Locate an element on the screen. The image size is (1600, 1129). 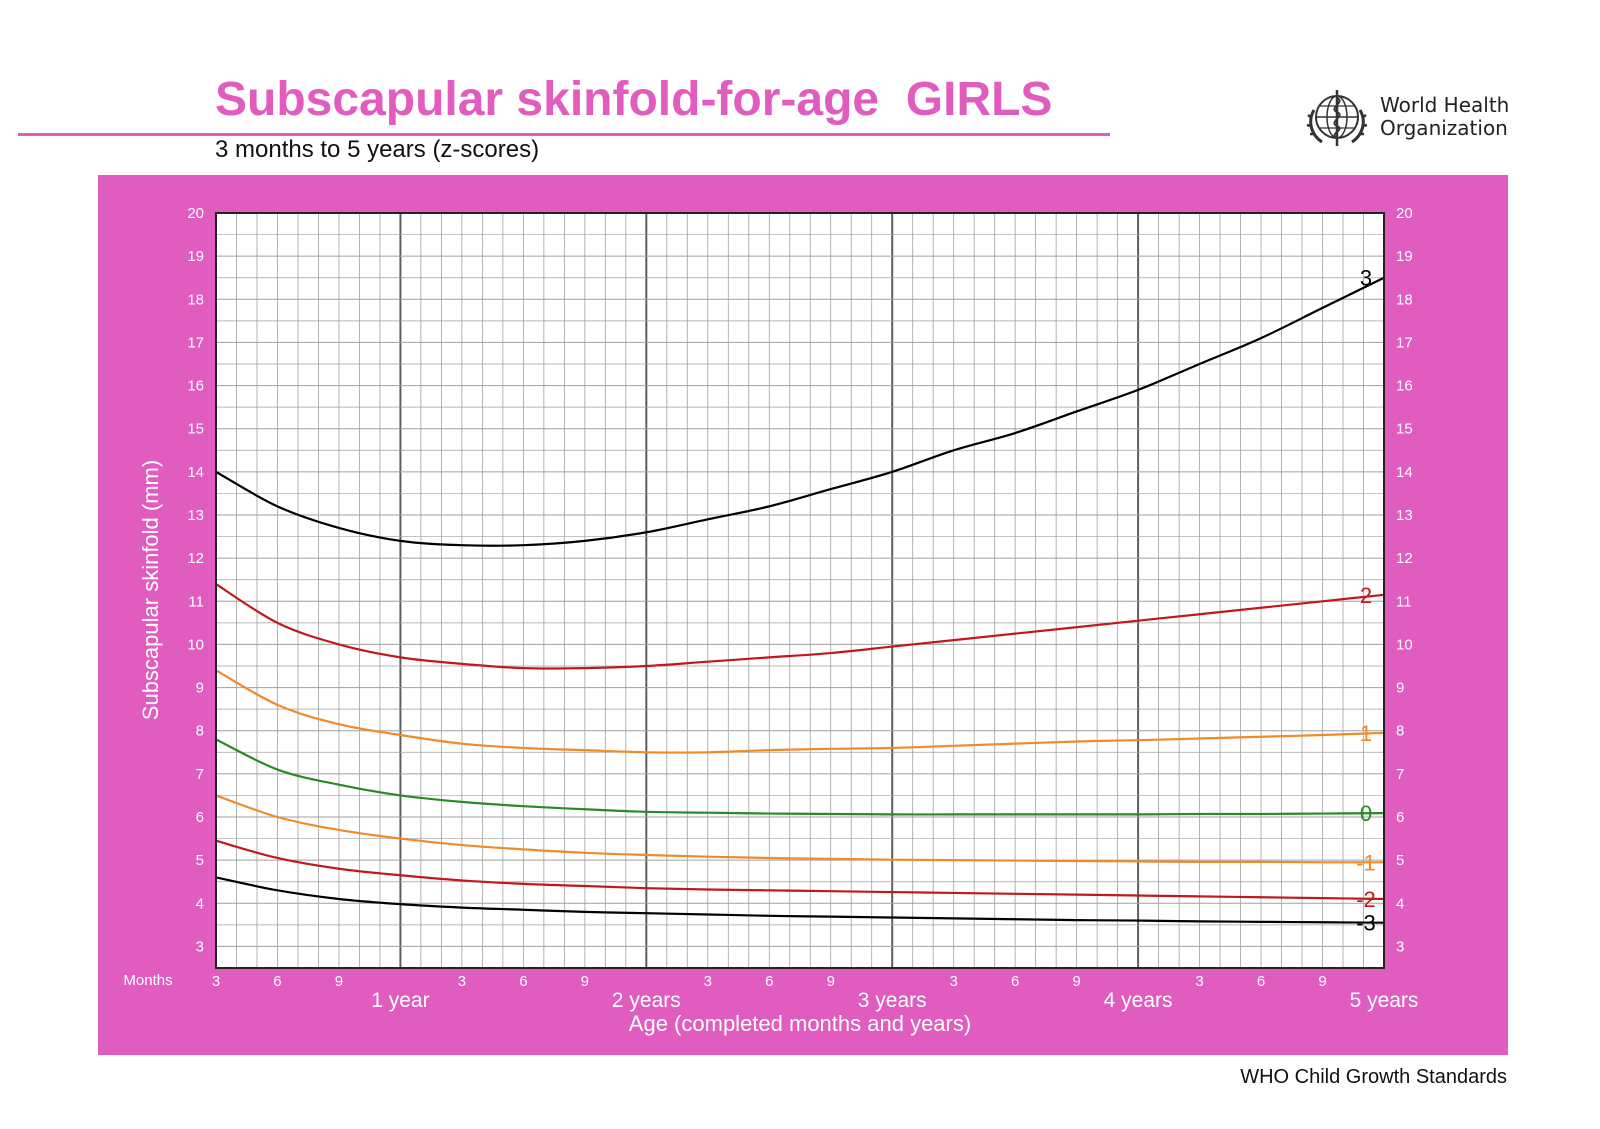
y-tick-label-right: 3 is located at coordinates (1400, 946).